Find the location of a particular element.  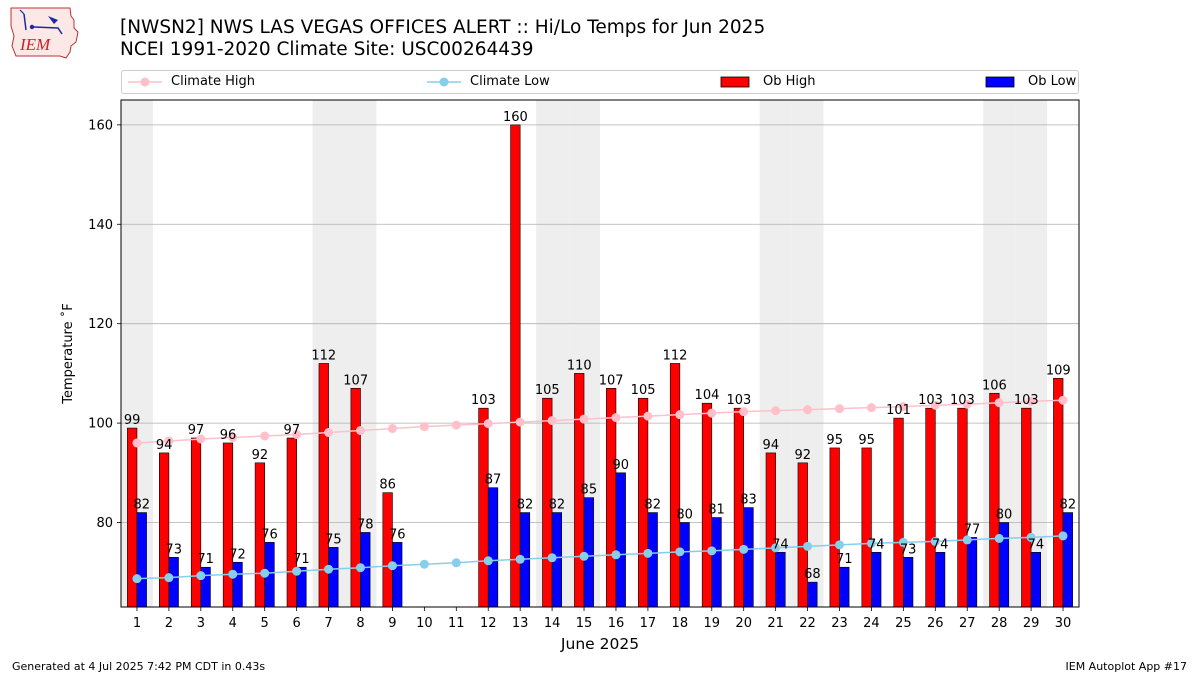

ob-low-value-label: 81 is located at coordinates (716, 510).